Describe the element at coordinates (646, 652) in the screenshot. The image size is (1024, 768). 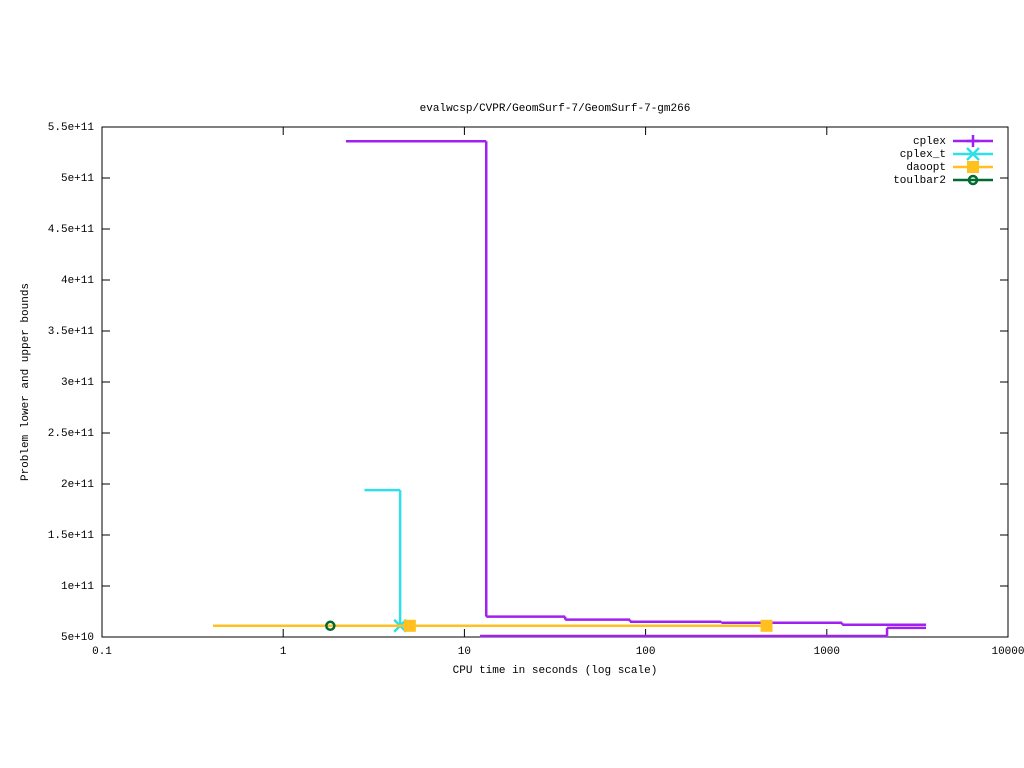
I see `x-tick-label: 100` at that location.